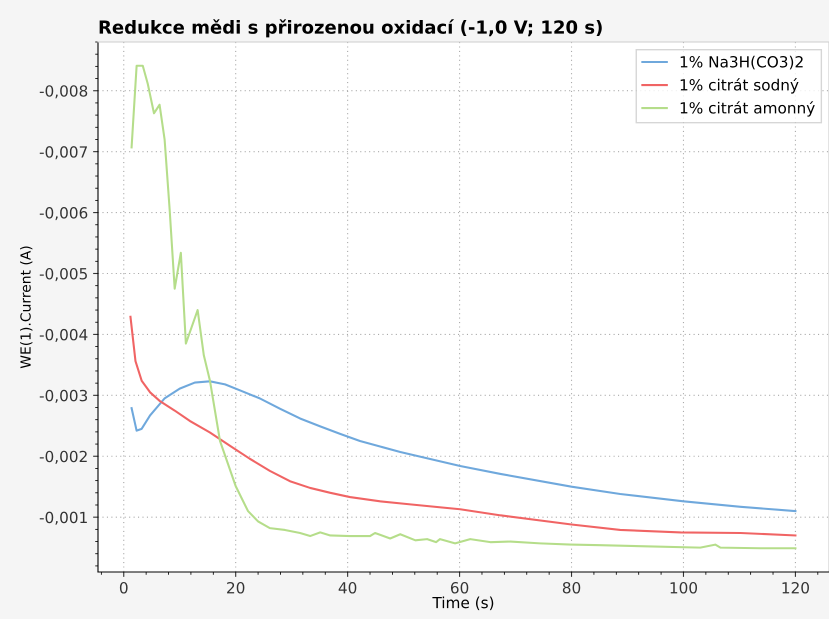 This screenshot has height=619, width=829. What do you see at coordinates (63, 275) in the screenshot?
I see `y-tick-label: -0,005` at bounding box center [63, 275].